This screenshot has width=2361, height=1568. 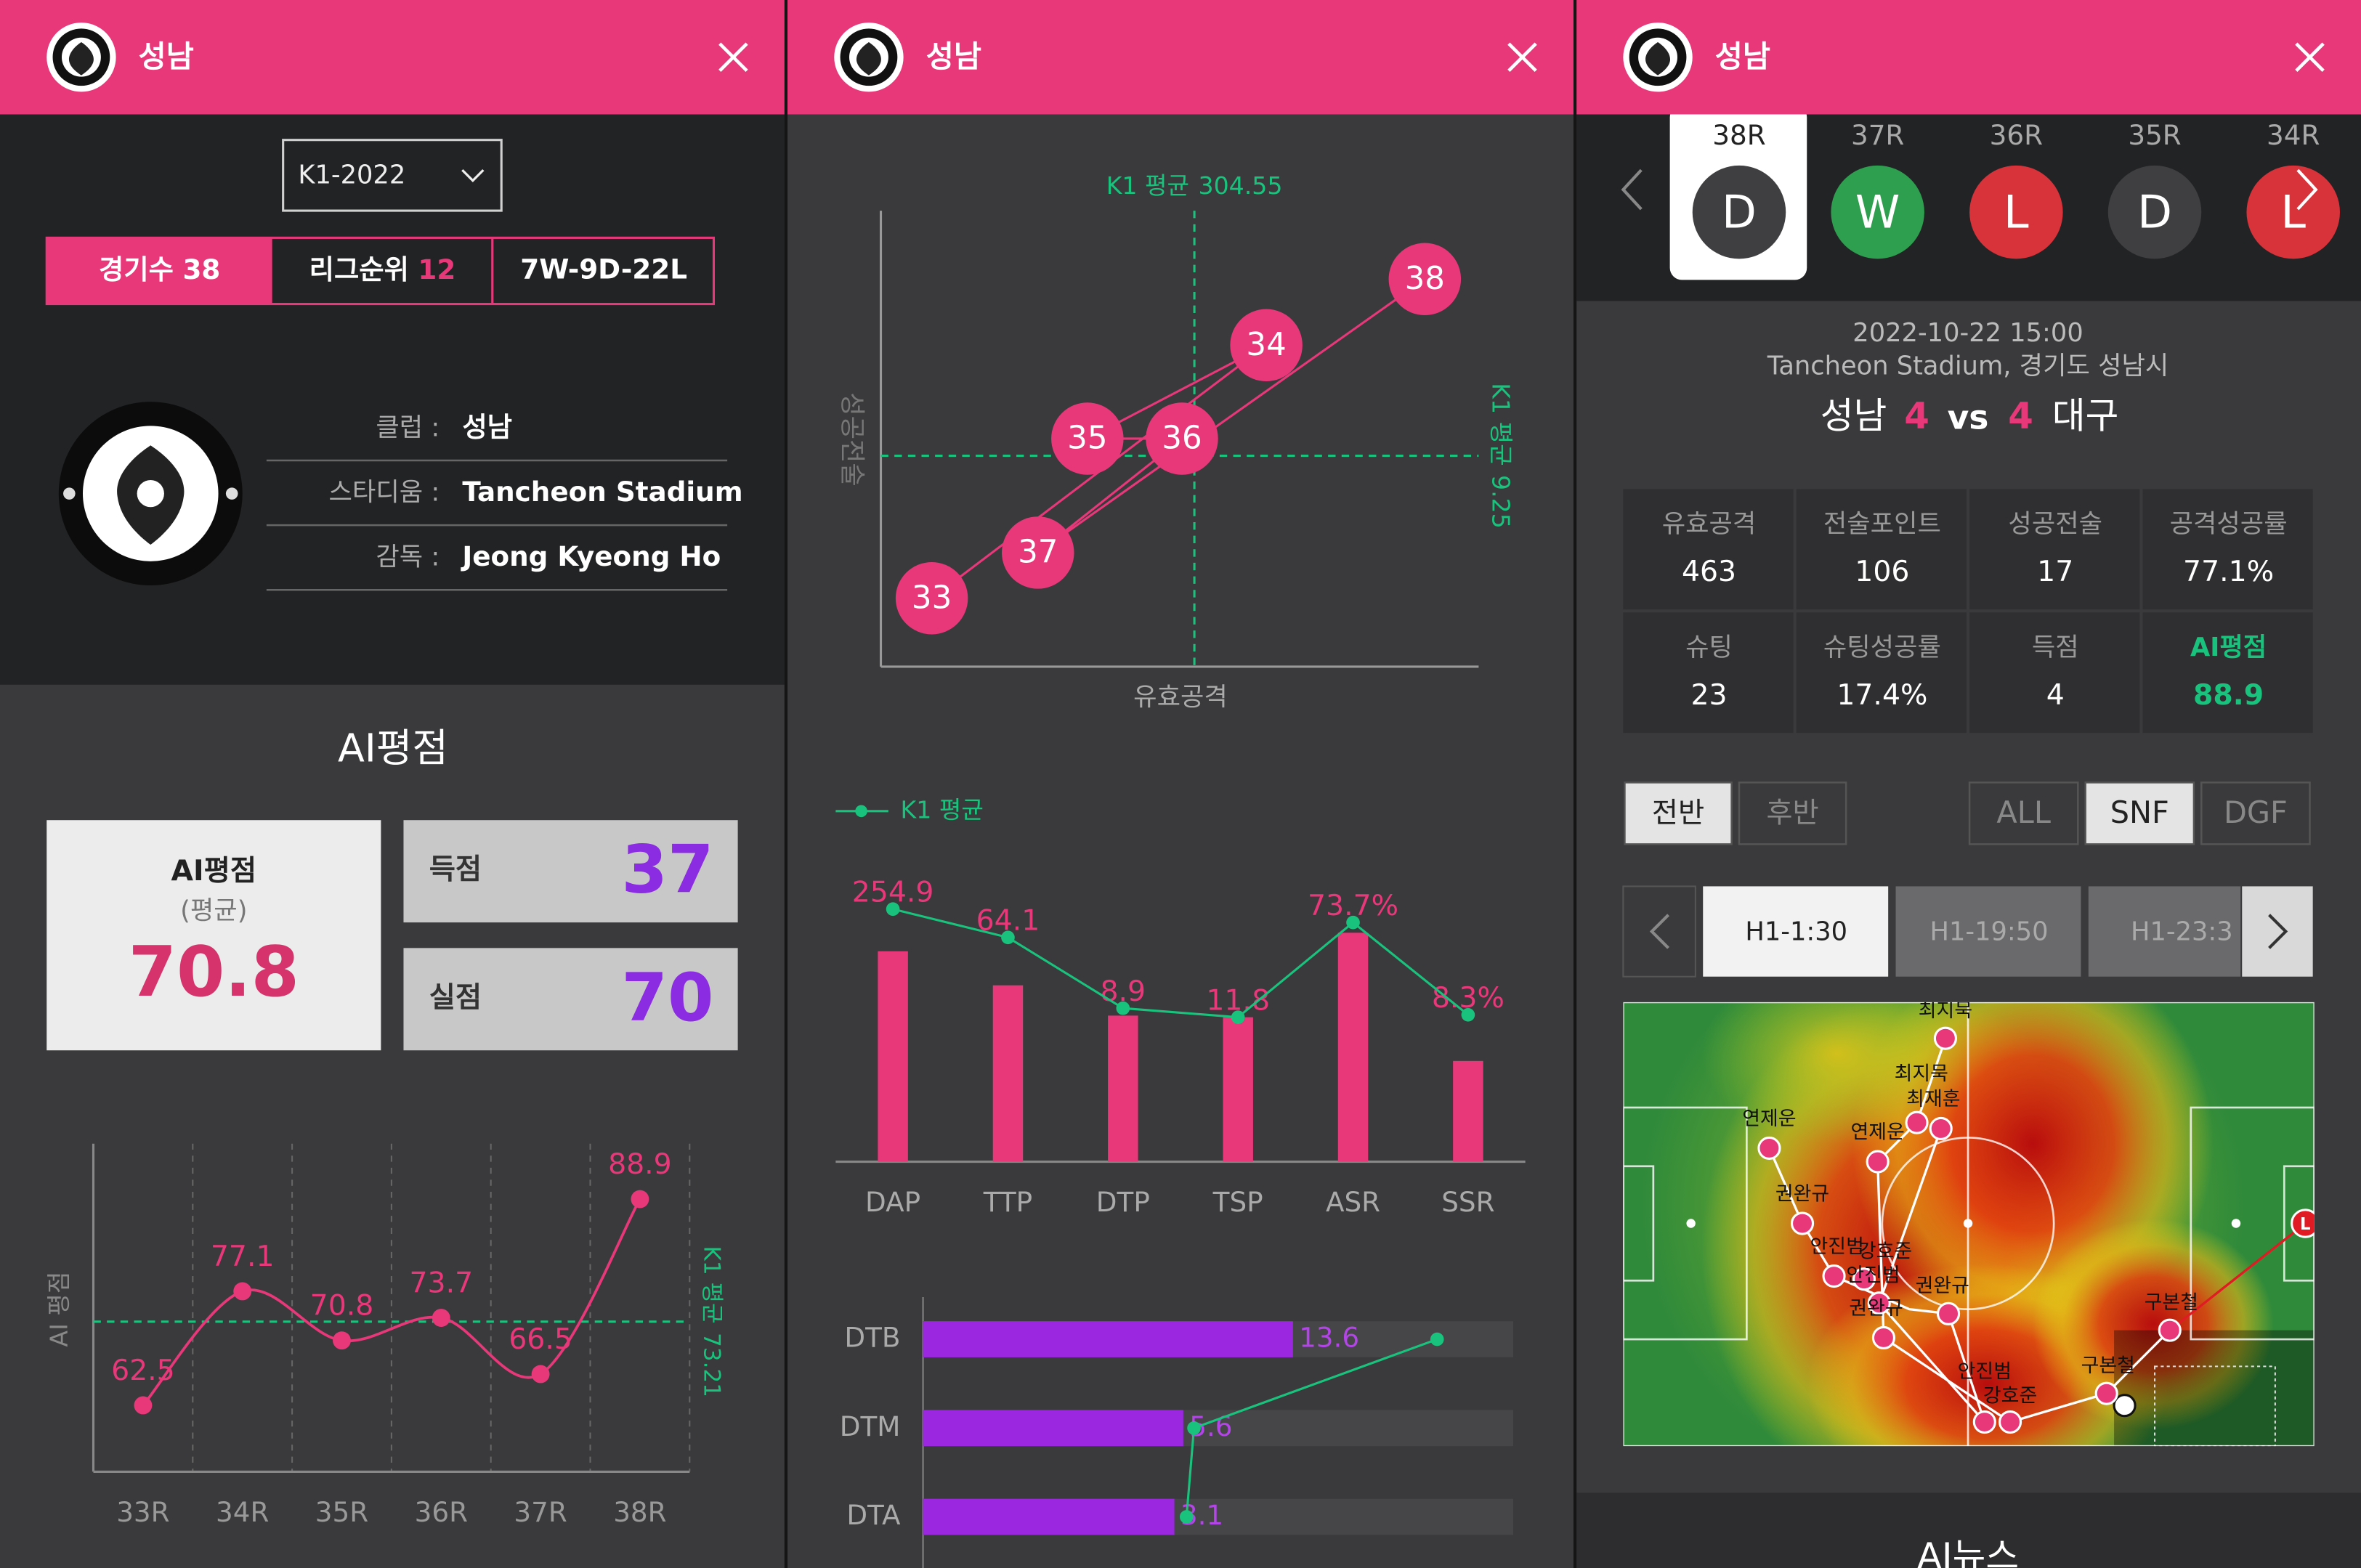 What do you see at coordinates (2228, 647) in the screenshot?
I see `stat-label: AI평점` at bounding box center [2228, 647].